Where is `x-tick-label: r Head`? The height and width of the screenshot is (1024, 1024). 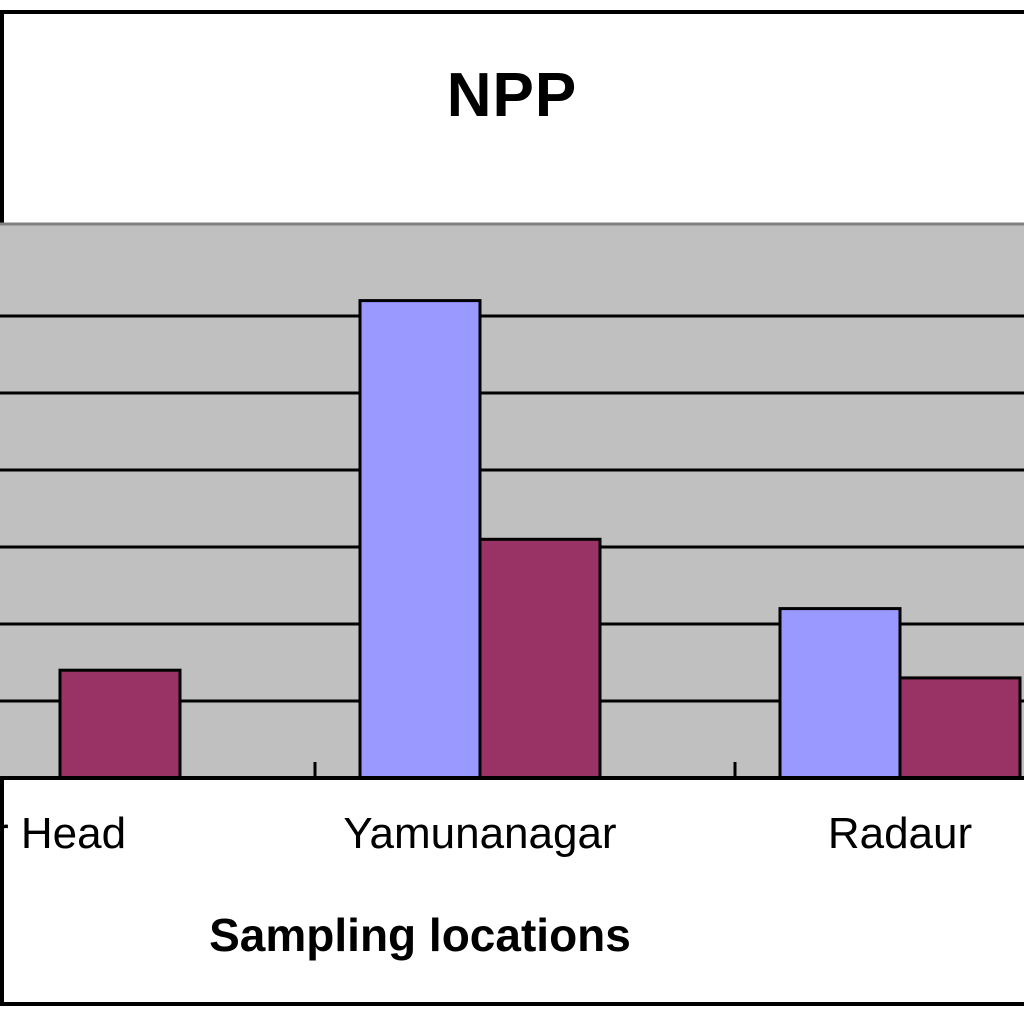
x-tick-label: r Head is located at coordinates (63, 833).